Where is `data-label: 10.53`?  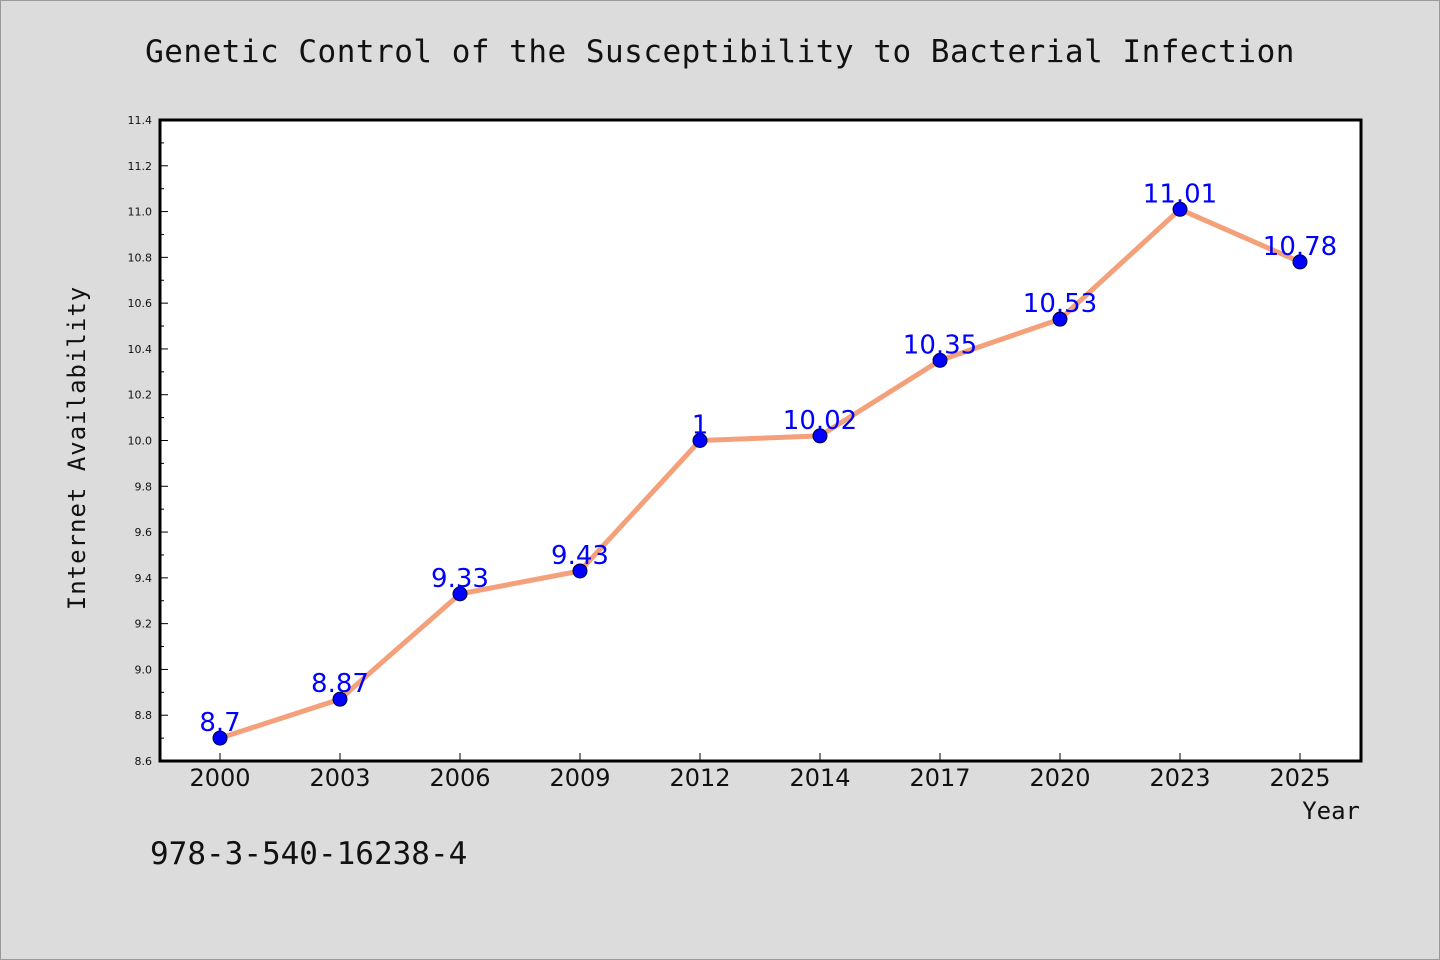
data-label: 10.53 is located at coordinates (1060, 304).